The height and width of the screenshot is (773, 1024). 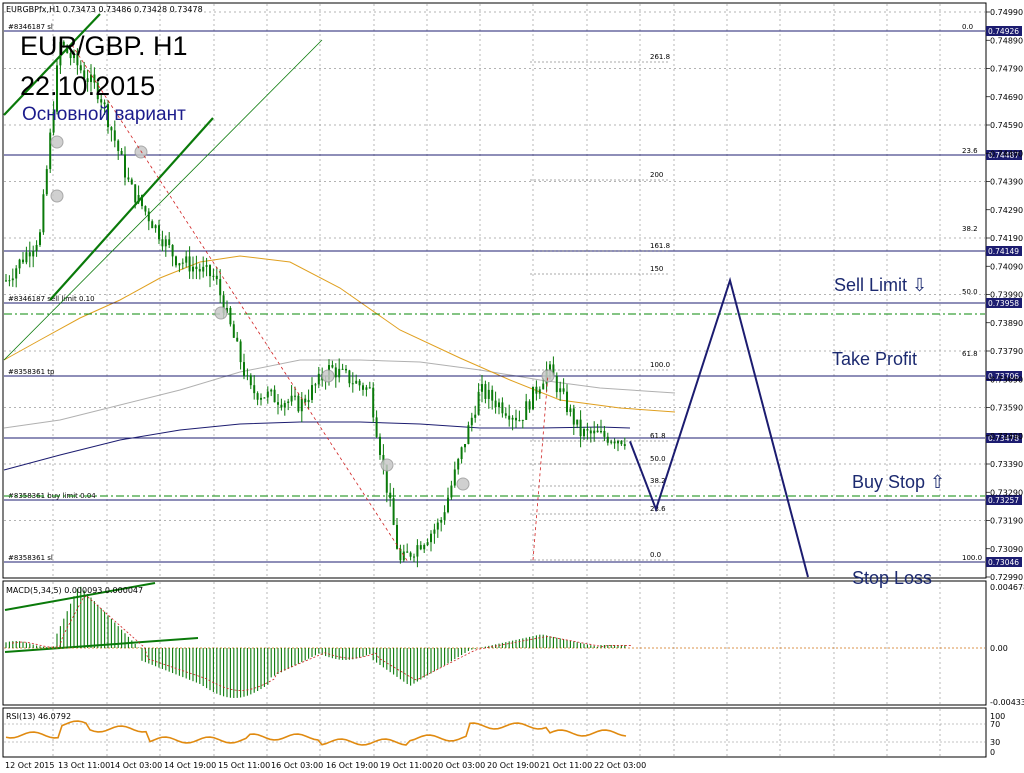 What do you see at coordinates (660, 246) in the screenshot?
I see `fib-mid-label: 161.8` at bounding box center [660, 246].